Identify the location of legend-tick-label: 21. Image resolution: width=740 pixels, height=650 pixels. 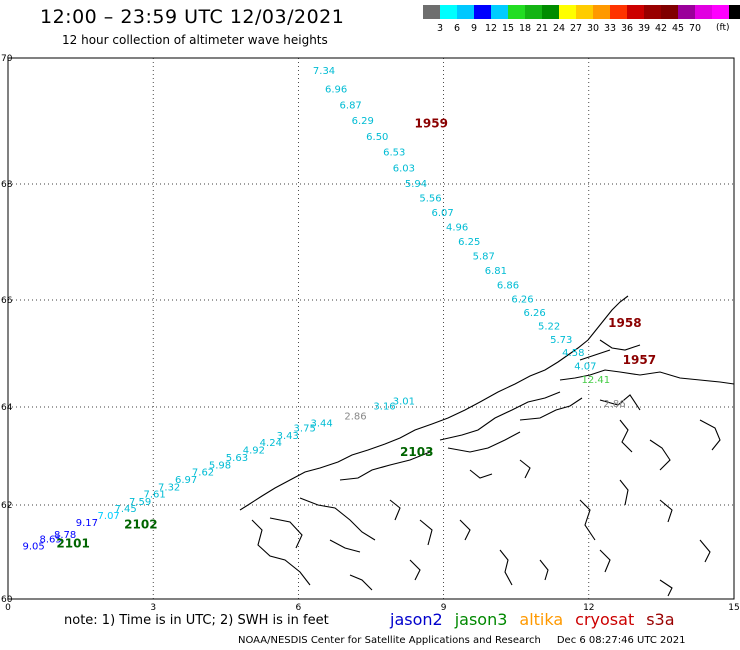
(542, 28).